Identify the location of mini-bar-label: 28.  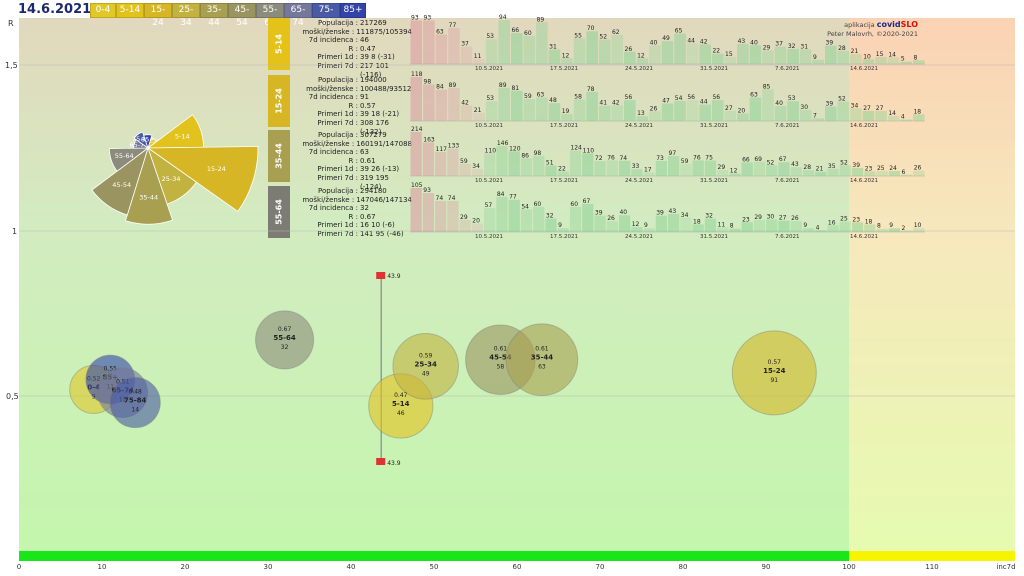
(842, 48).